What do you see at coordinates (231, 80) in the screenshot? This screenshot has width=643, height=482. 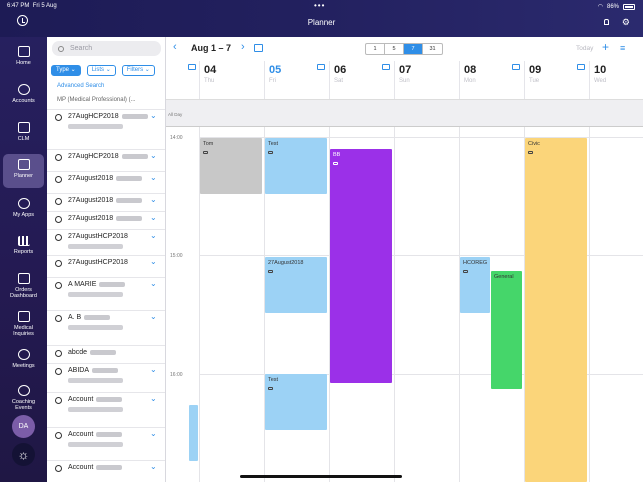 I see `day-header: 04 Thu` at bounding box center [231, 80].